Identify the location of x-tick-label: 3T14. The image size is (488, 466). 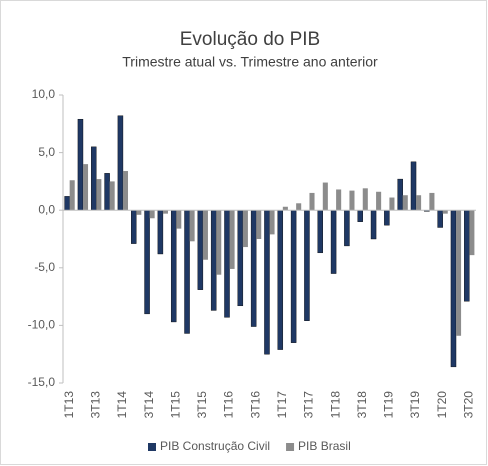
(149, 405).